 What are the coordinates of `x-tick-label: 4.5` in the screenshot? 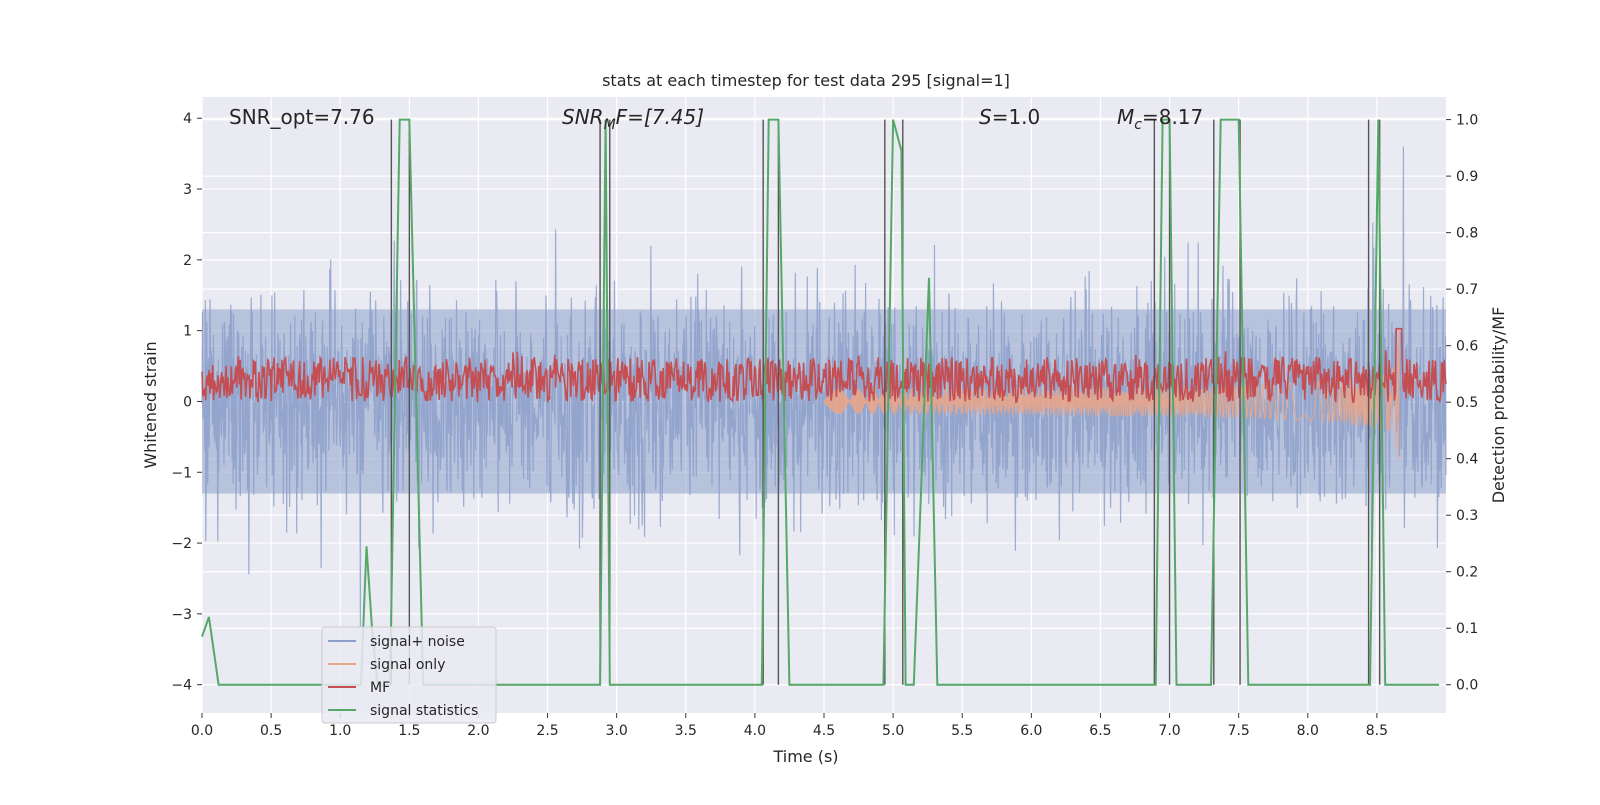 It's located at (824, 731).